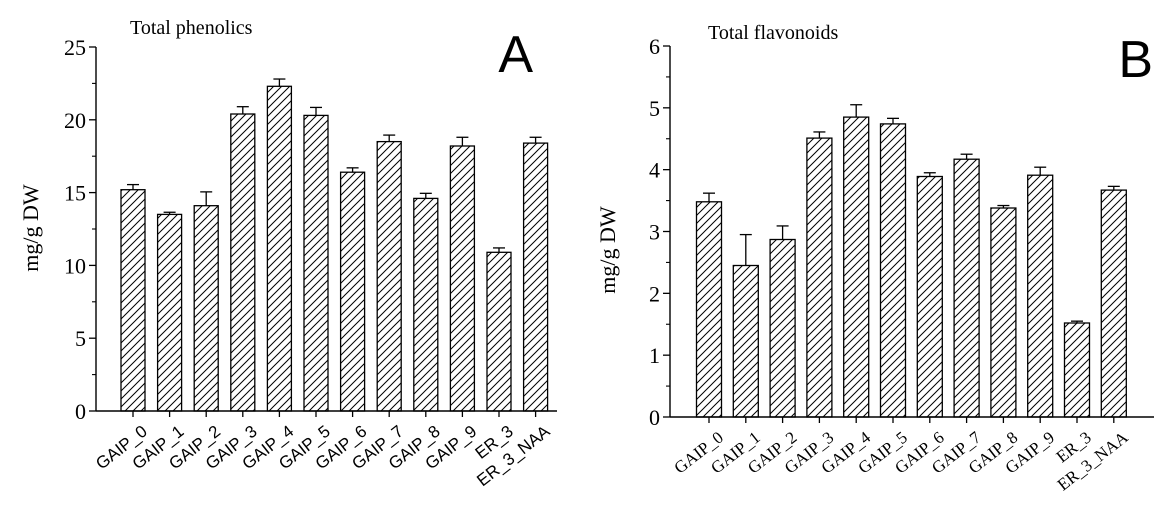 The width and height of the screenshot is (1154, 529). What do you see at coordinates (515, 55) in the screenshot?
I see `chart-a-panel-letter: A` at bounding box center [515, 55].